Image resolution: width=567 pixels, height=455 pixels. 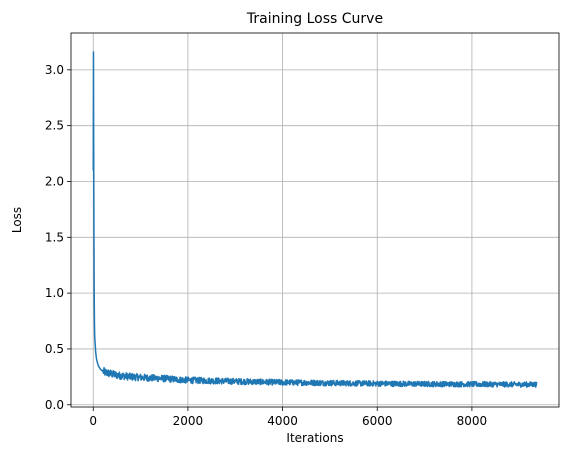 I want to click on y-tick-label: 0.0, so click(x=54, y=405).